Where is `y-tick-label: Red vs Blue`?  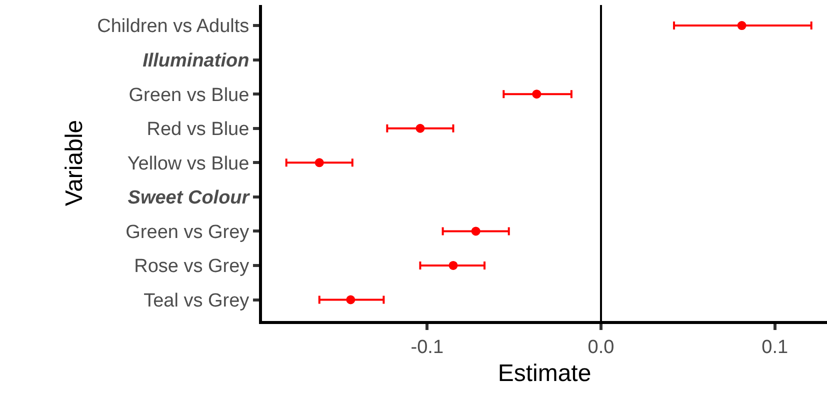
y-tick-label: Red vs Blue is located at coordinates (198, 129).